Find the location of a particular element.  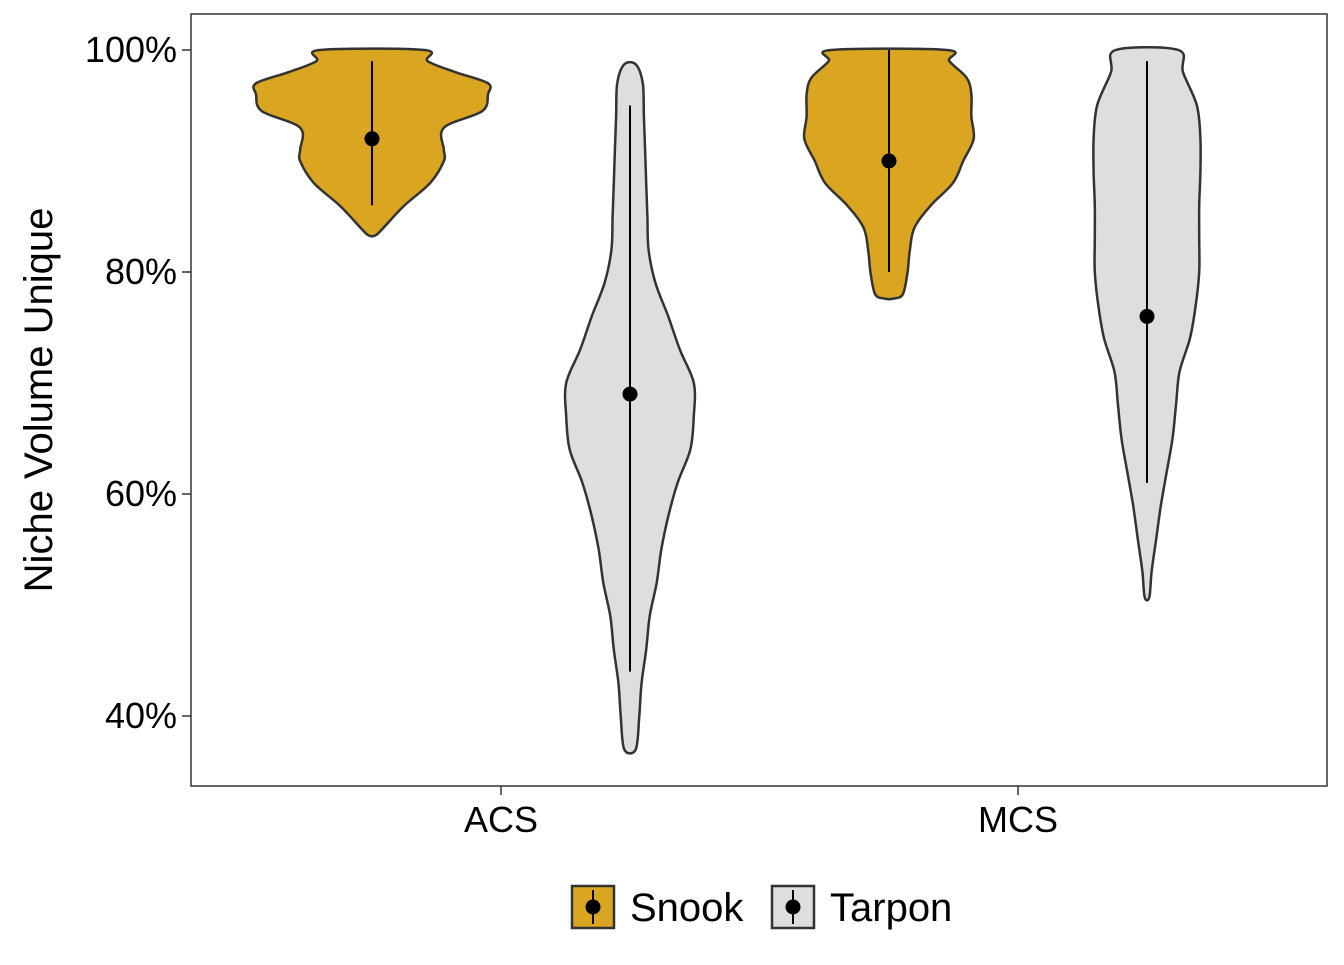

y-tick-label: 60% is located at coordinates (141, 493).